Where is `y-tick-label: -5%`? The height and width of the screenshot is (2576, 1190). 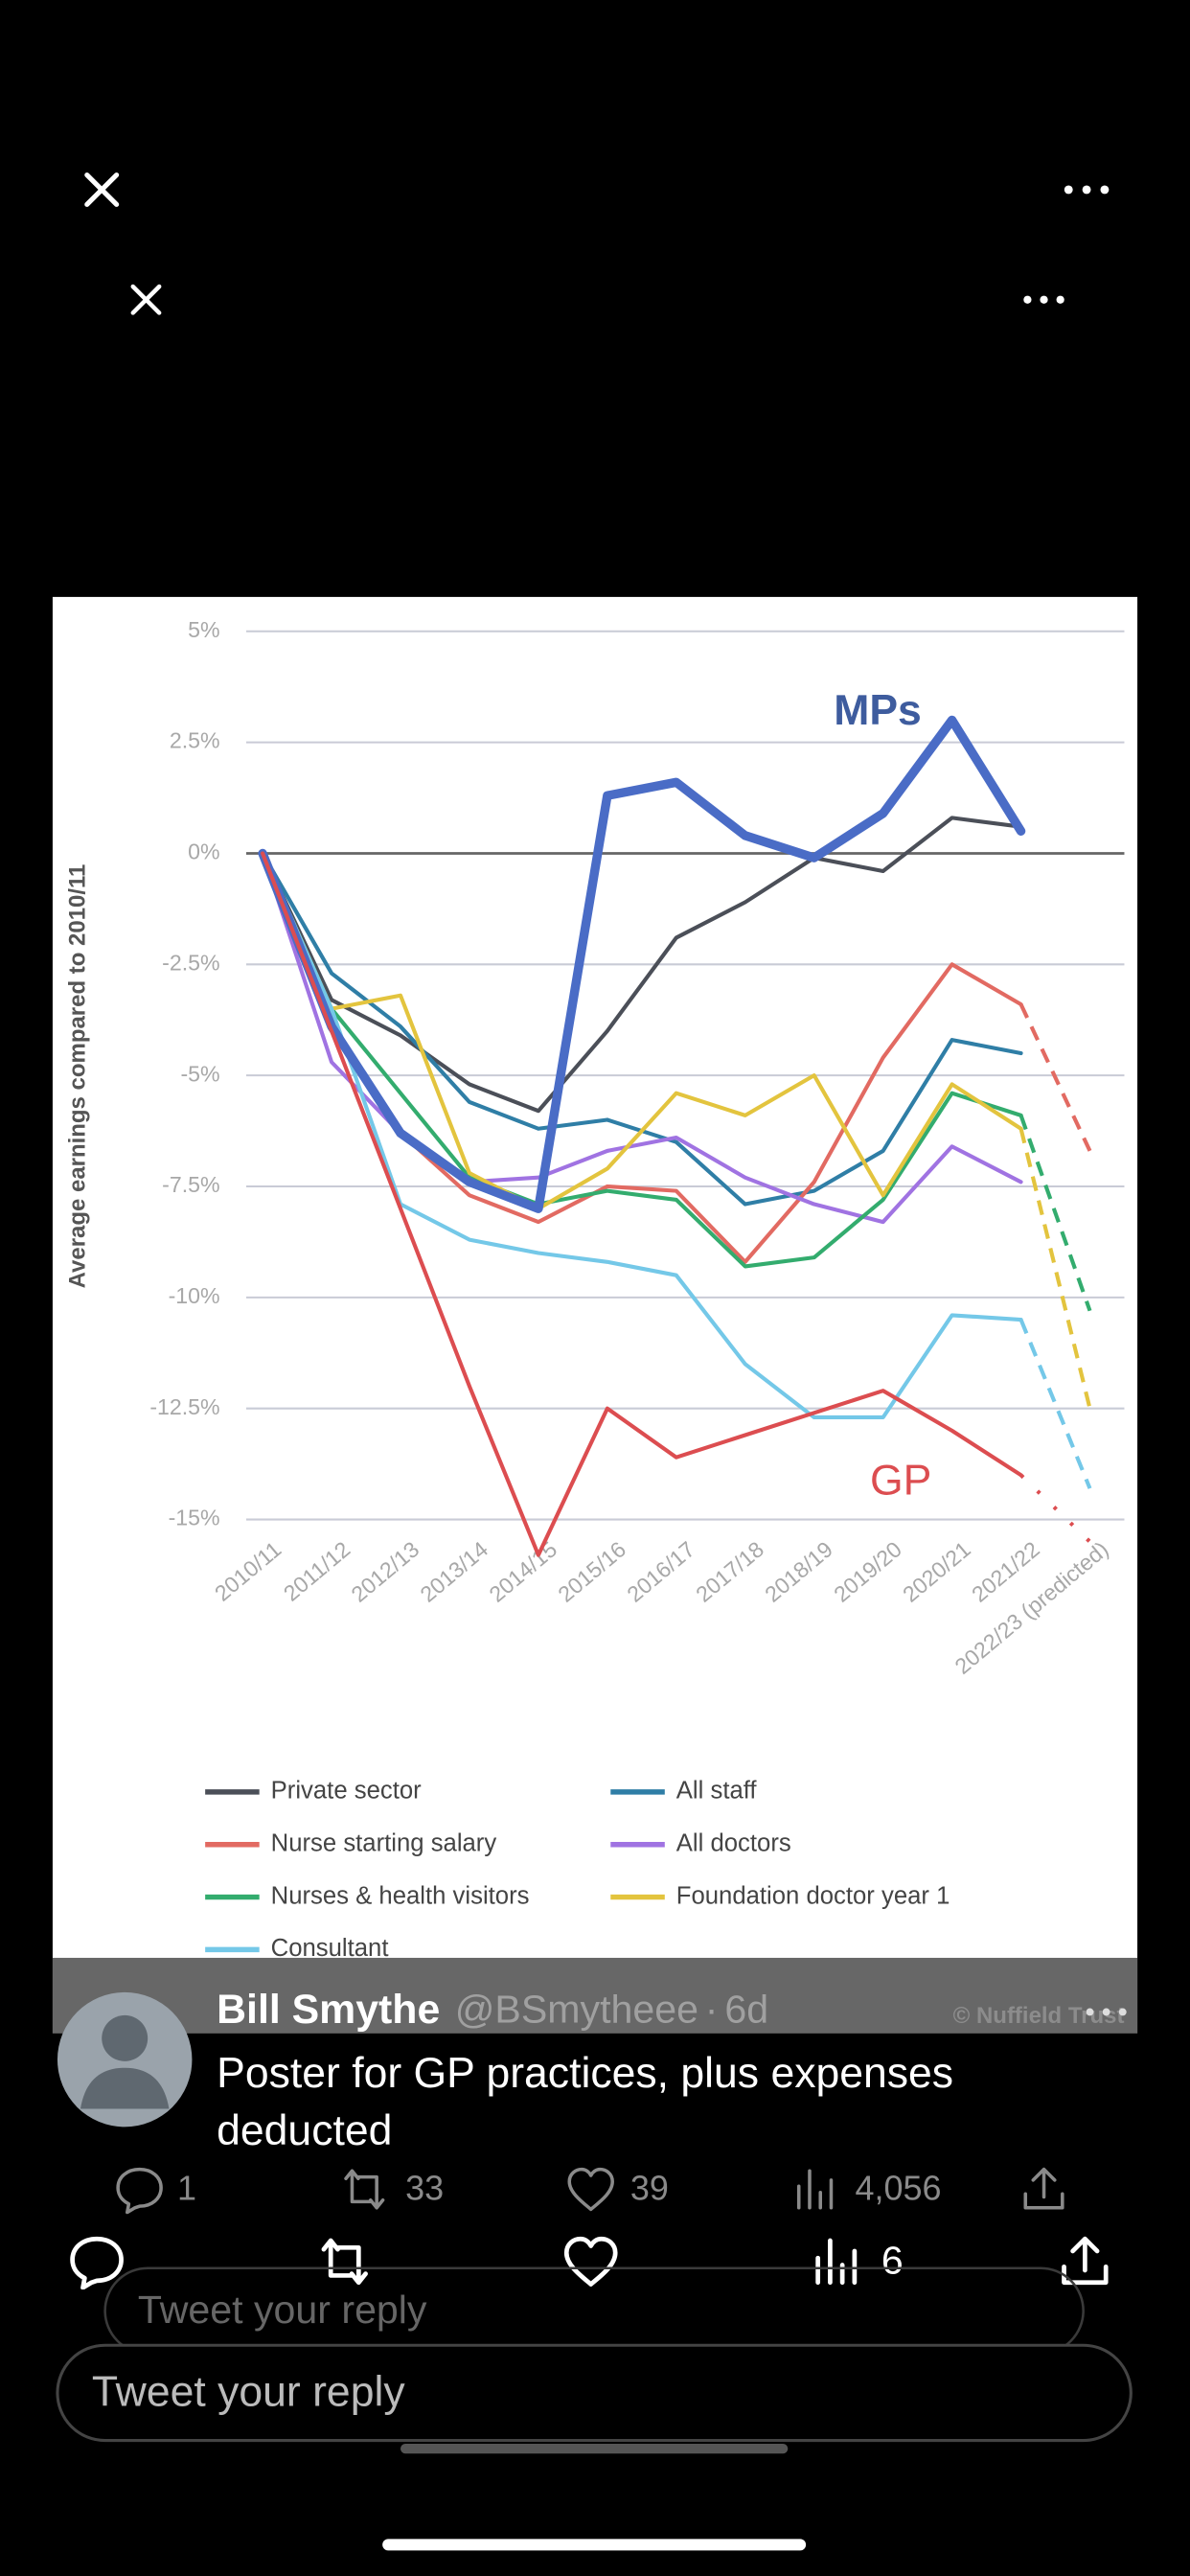
y-tick-label: -5% is located at coordinates (199, 1073).